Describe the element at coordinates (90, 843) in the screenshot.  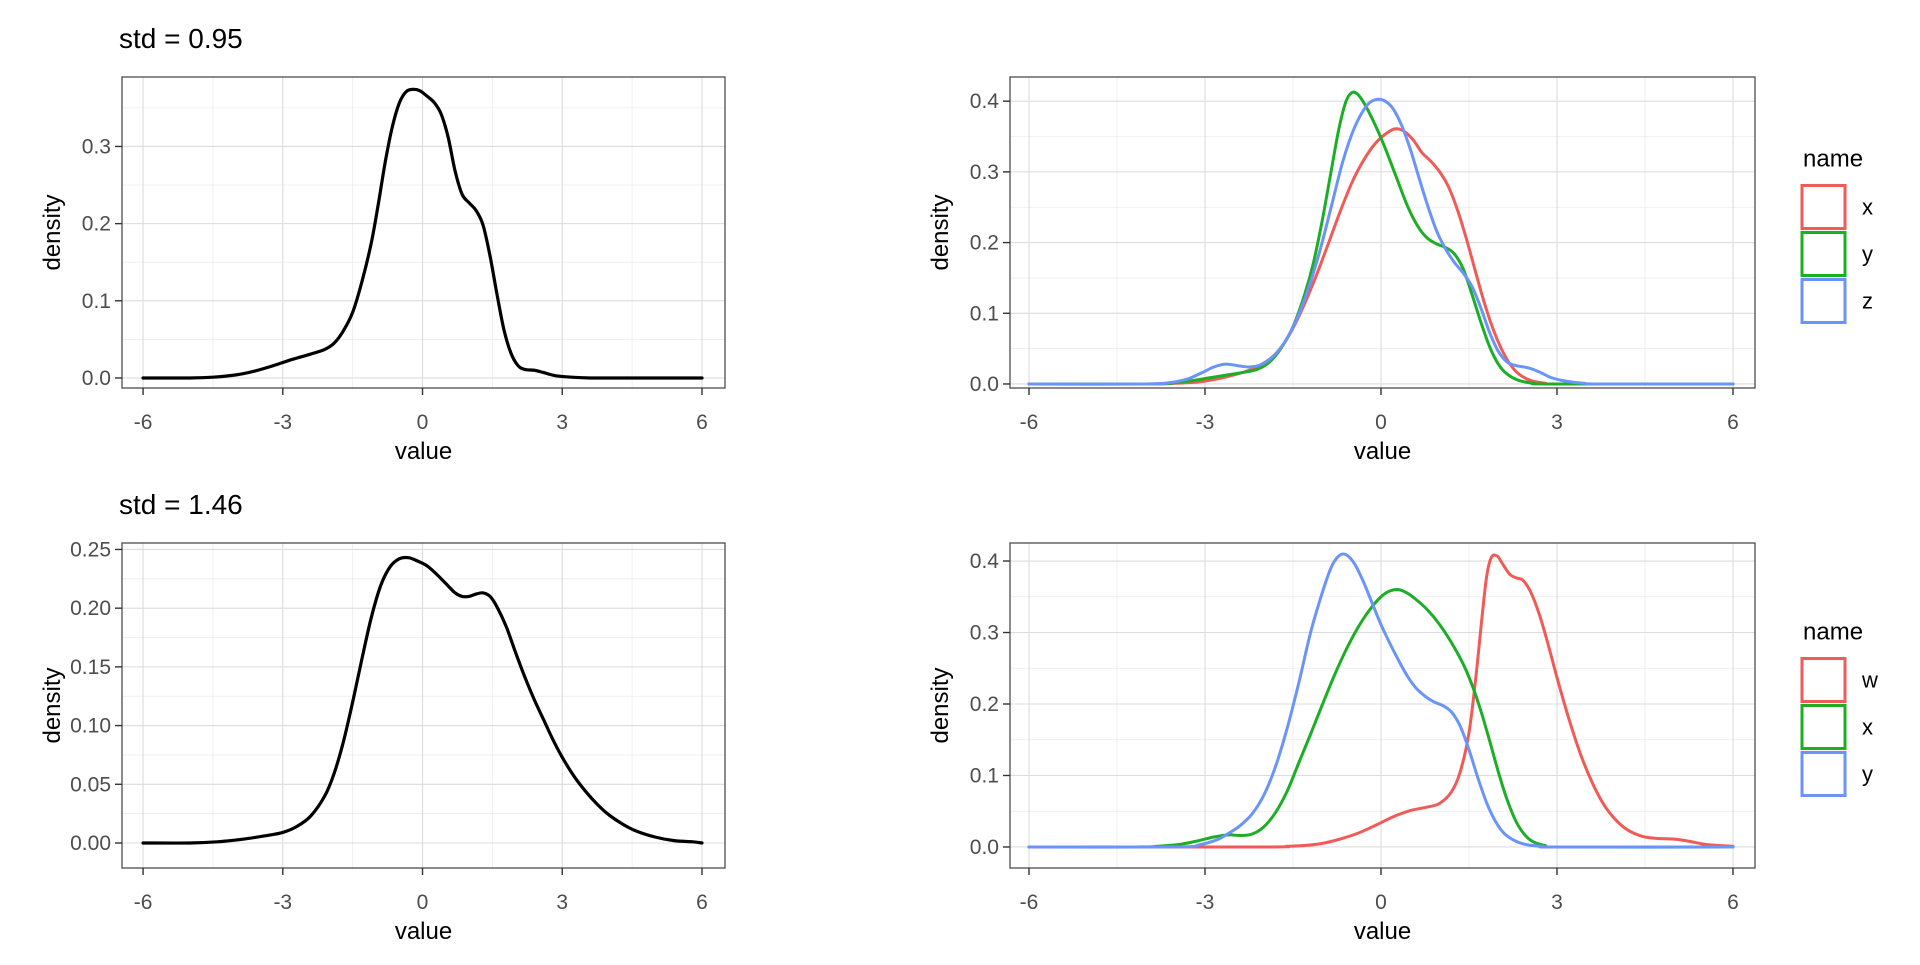
I see `y-tick-label: 0.00` at that location.